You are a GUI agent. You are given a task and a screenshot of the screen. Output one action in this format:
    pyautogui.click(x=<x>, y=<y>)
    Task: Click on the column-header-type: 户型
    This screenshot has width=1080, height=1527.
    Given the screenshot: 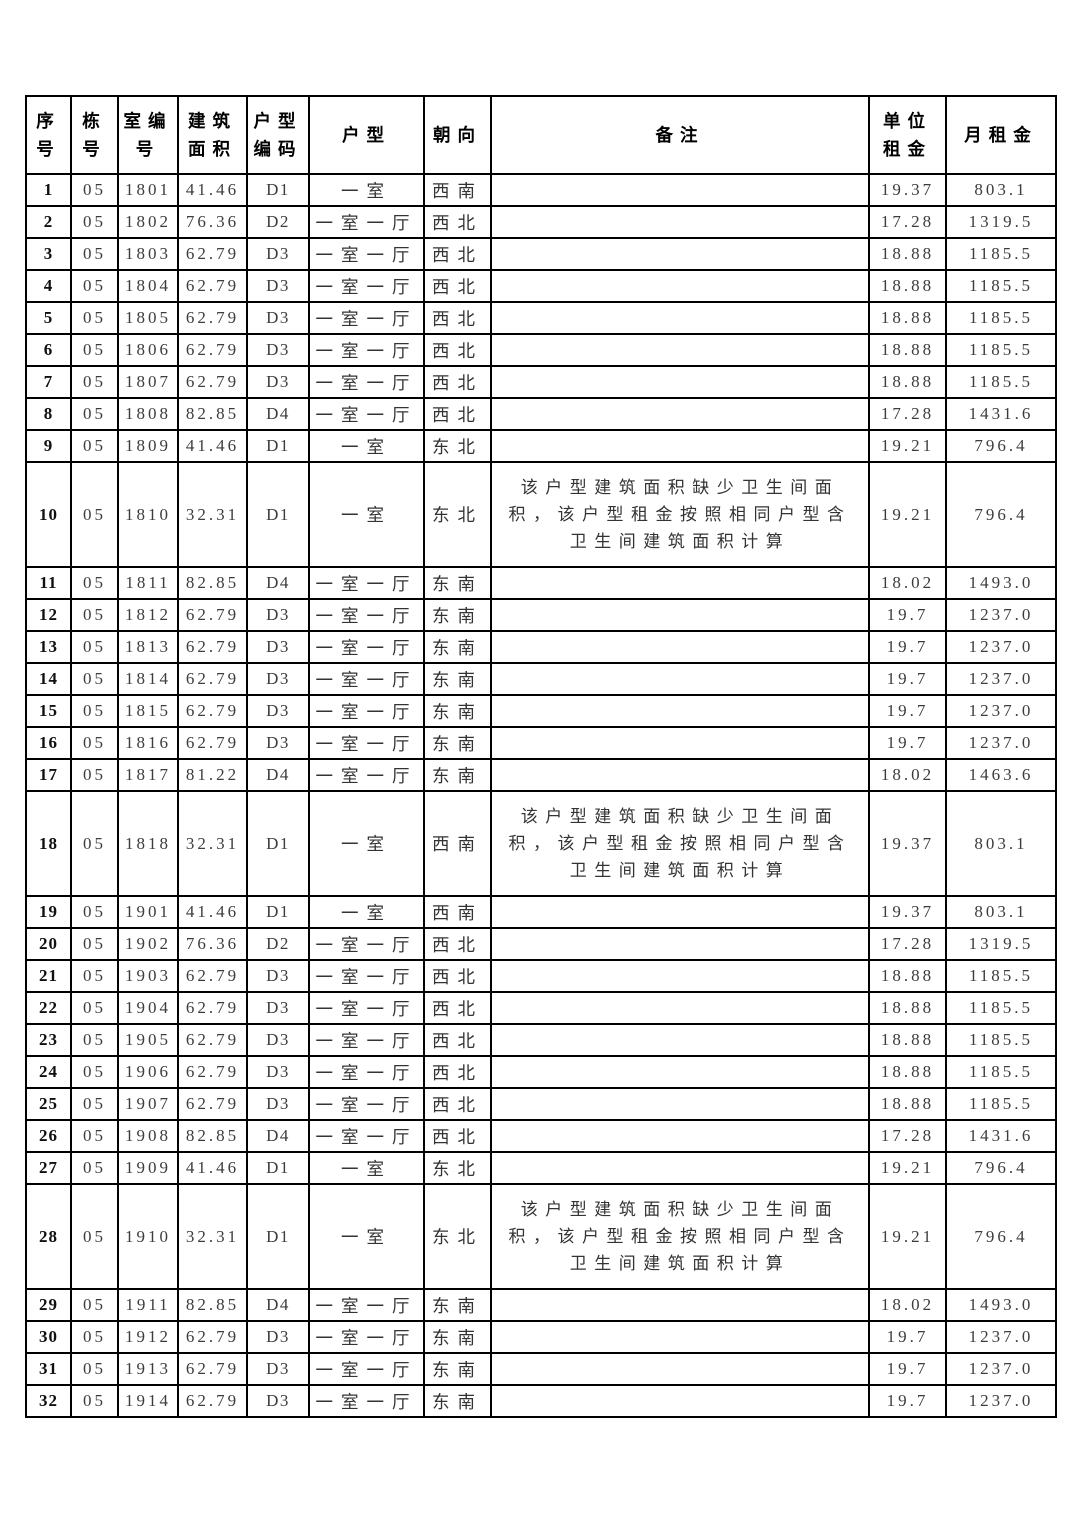 What is the action you would take?
    pyautogui.click(x=366, y=135)
    